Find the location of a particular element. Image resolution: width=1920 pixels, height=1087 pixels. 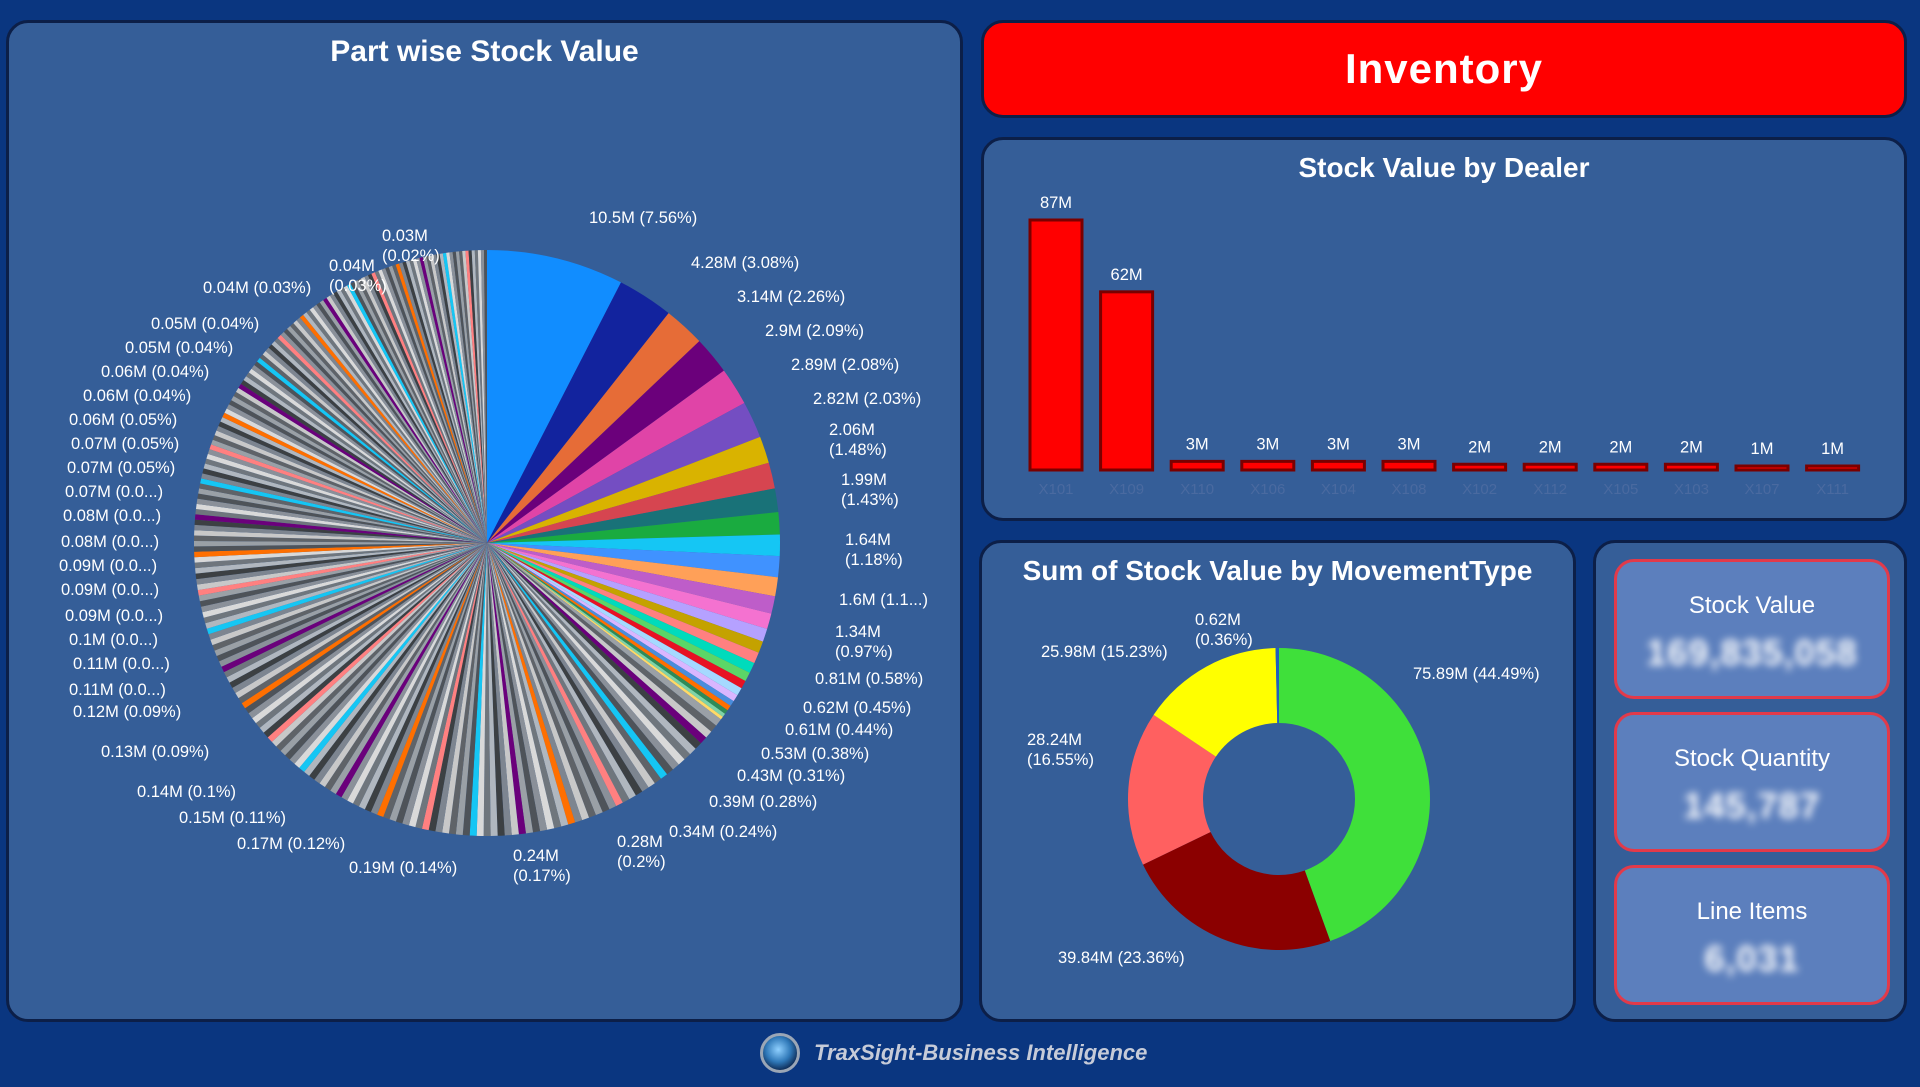

stock-quantity-card: Stock Quantity 145,787 is located at coordinates (1752, 782).